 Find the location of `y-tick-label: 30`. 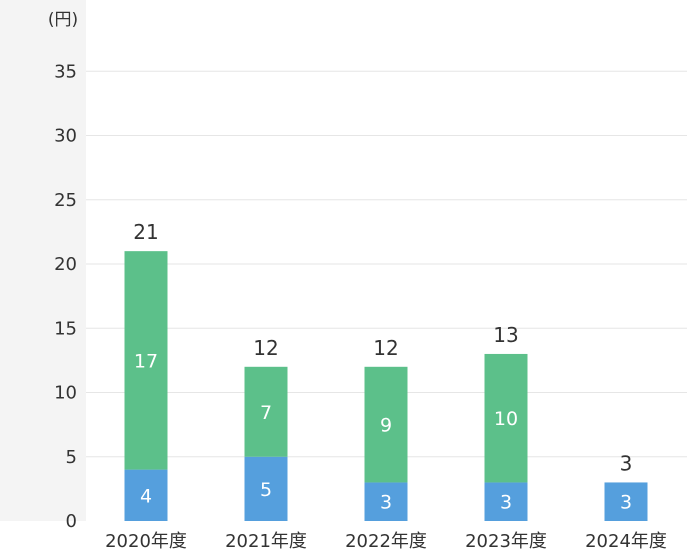

y-tick-label: 30 is located at coordinates (65, 136).